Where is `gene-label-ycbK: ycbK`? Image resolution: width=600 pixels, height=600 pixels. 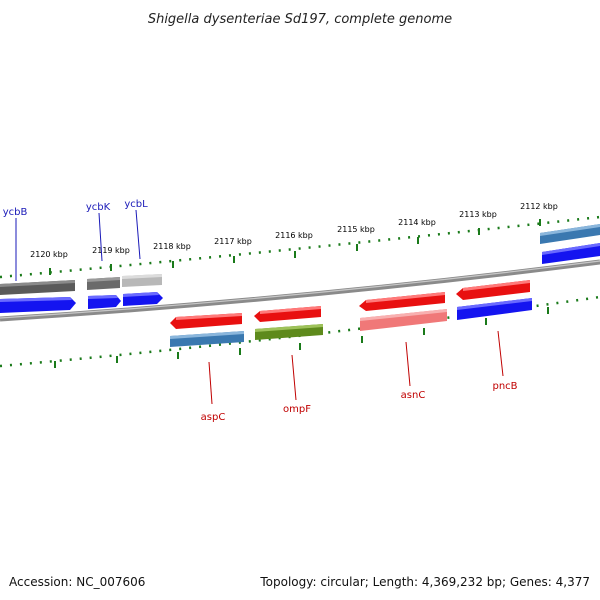
gene-label-ycbK: ycbK is located at coordinates (98, 207).